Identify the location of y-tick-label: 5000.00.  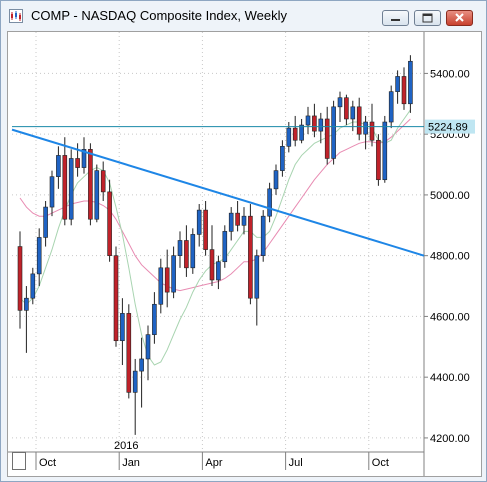
(450, 196).